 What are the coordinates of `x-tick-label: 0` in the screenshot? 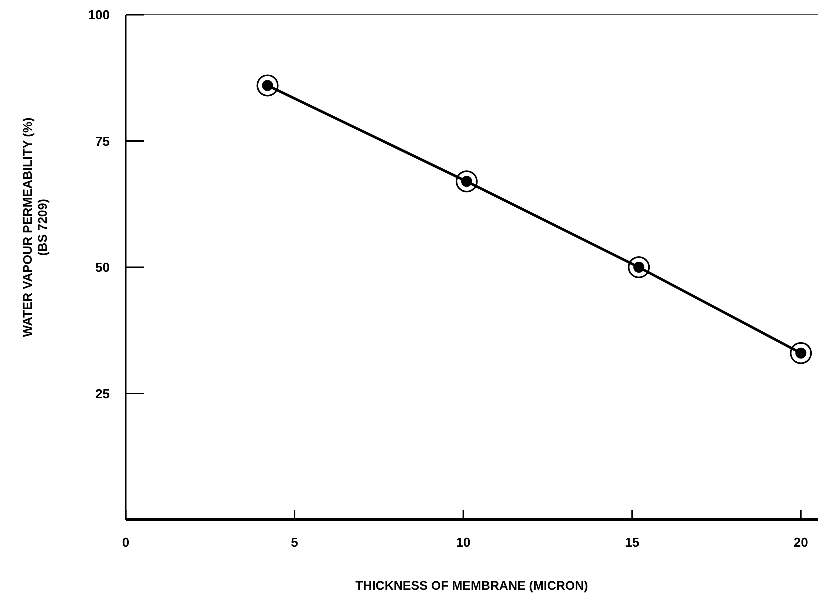 It's located at (126, 542).